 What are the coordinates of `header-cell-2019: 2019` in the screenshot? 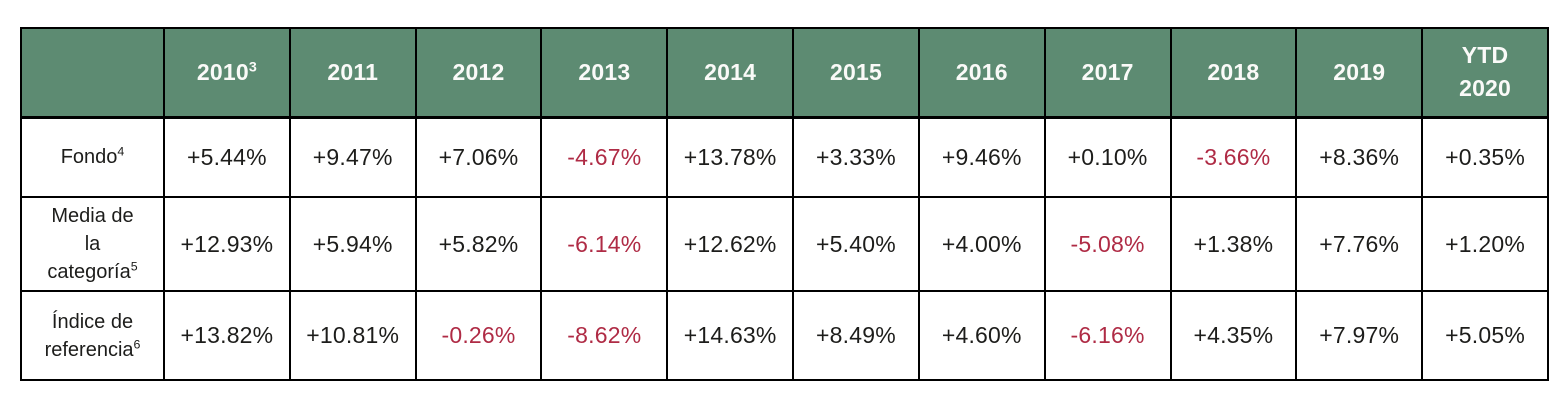 It's located at (1359, 73).